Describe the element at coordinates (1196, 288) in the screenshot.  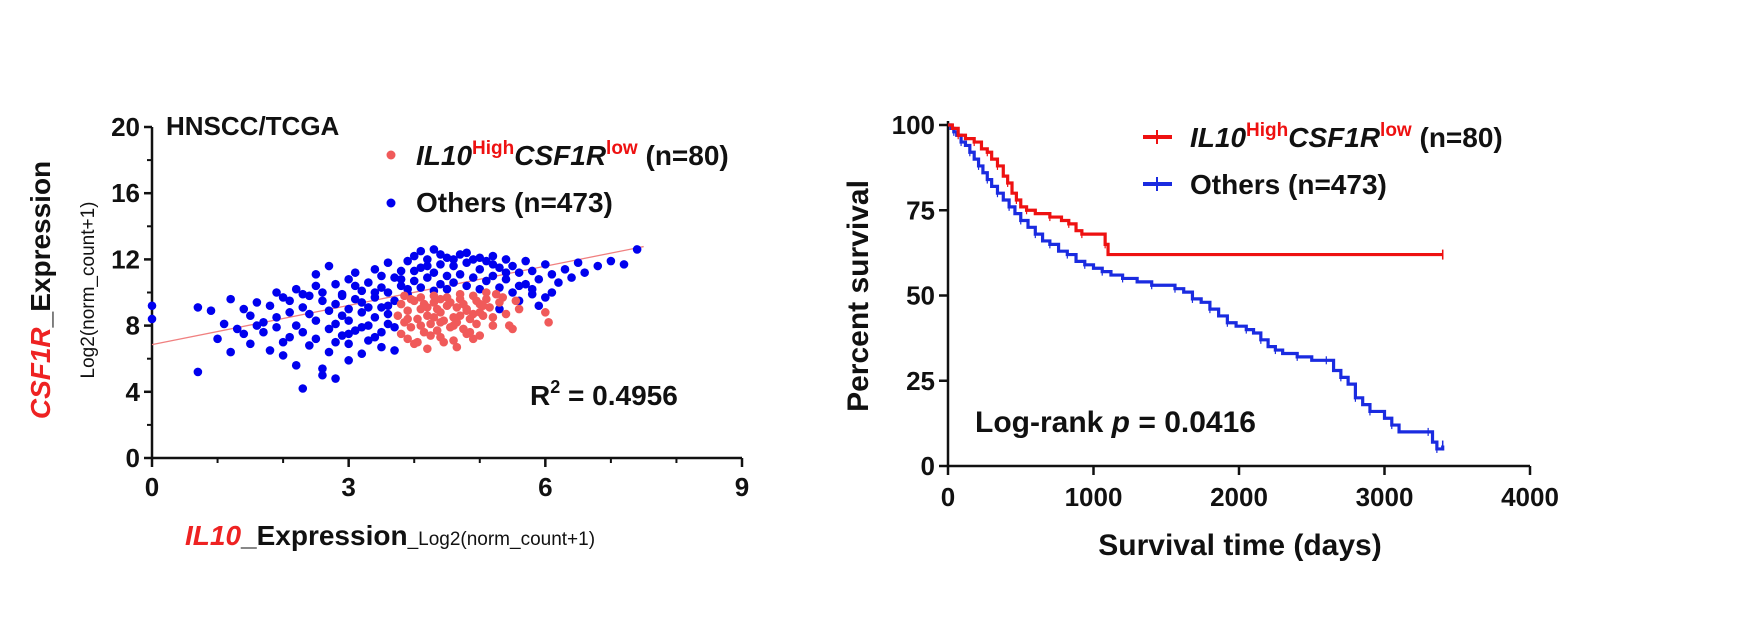
I see `survival-curves` at that location.